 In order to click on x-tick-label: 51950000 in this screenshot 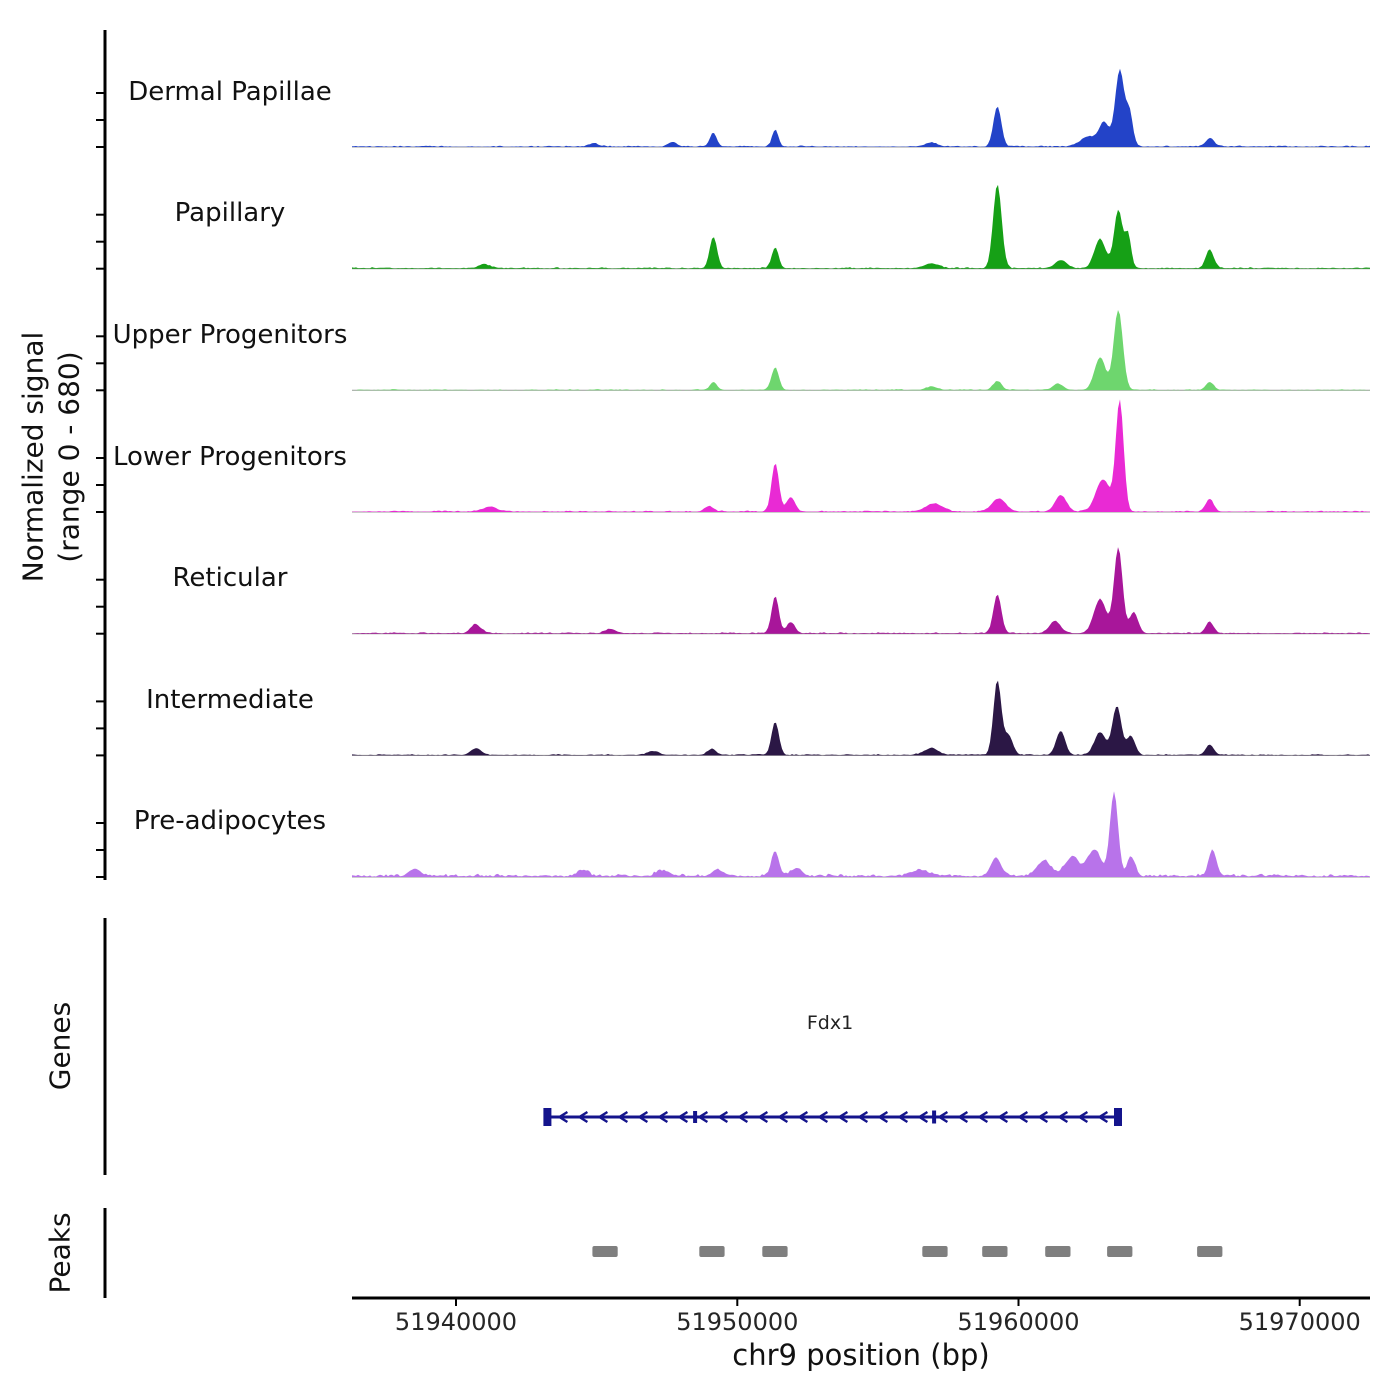, I will do `click(737, 1322)`.